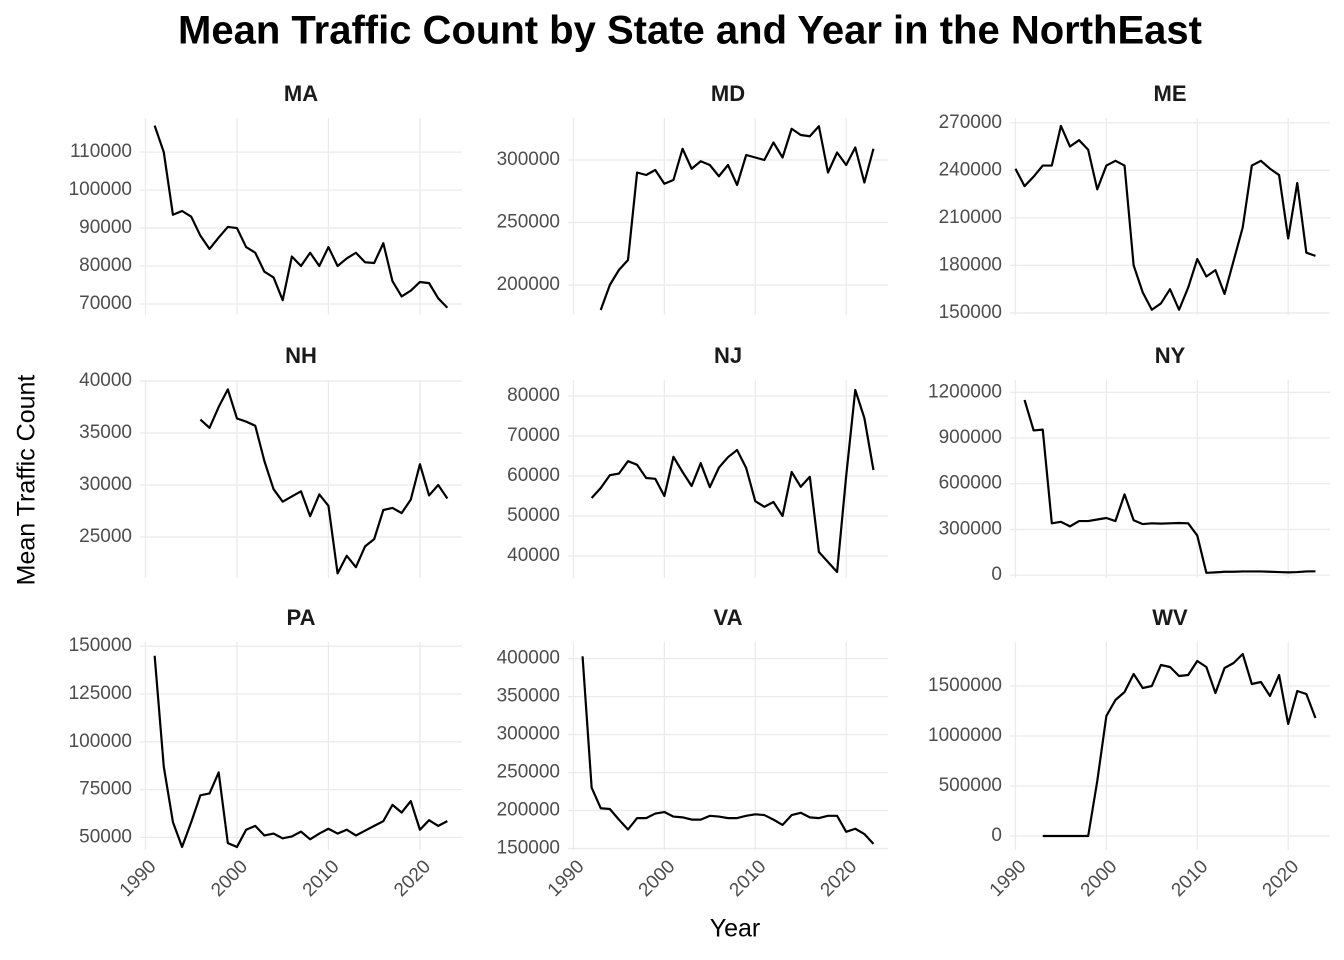  What do you see at coordinates (528, 696) in the screenshot?
I see `y-tick-label: 350000` at bounding box center [528, 696].